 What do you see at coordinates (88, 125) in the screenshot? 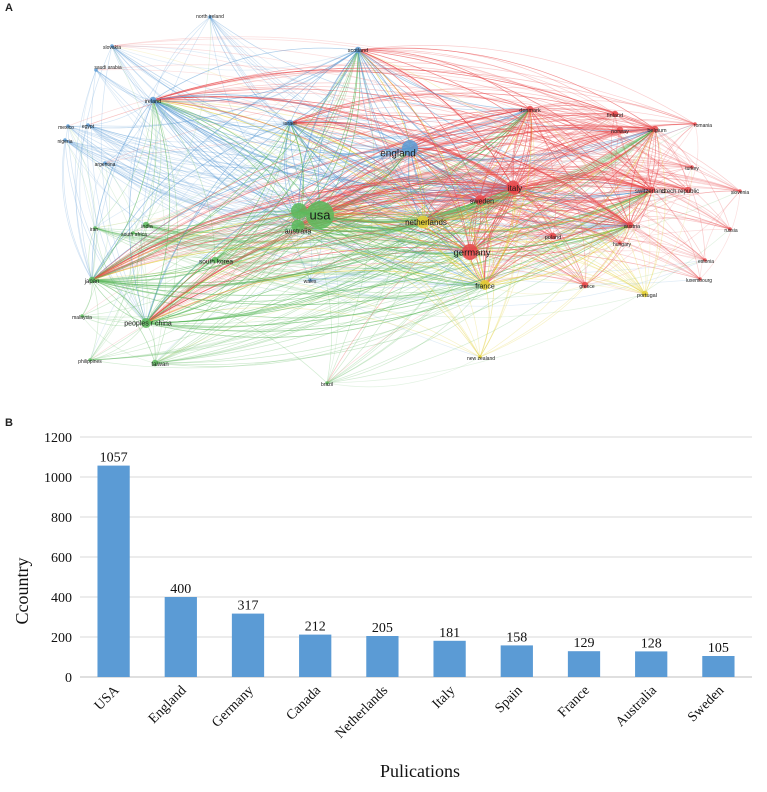
I see `network-node-egypt` at bounding box center [88, 125].